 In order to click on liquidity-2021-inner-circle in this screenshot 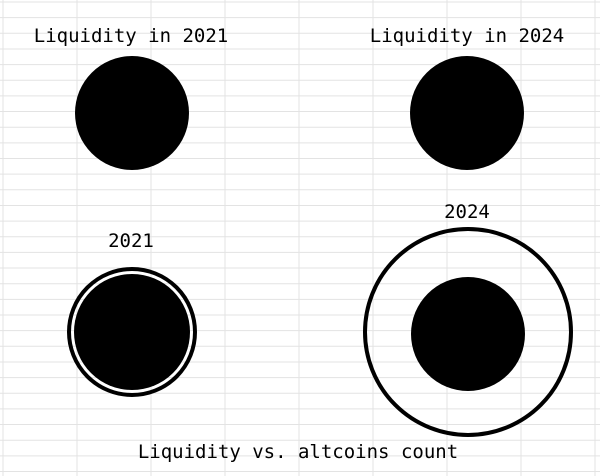, I will do `click(132, 332)`.